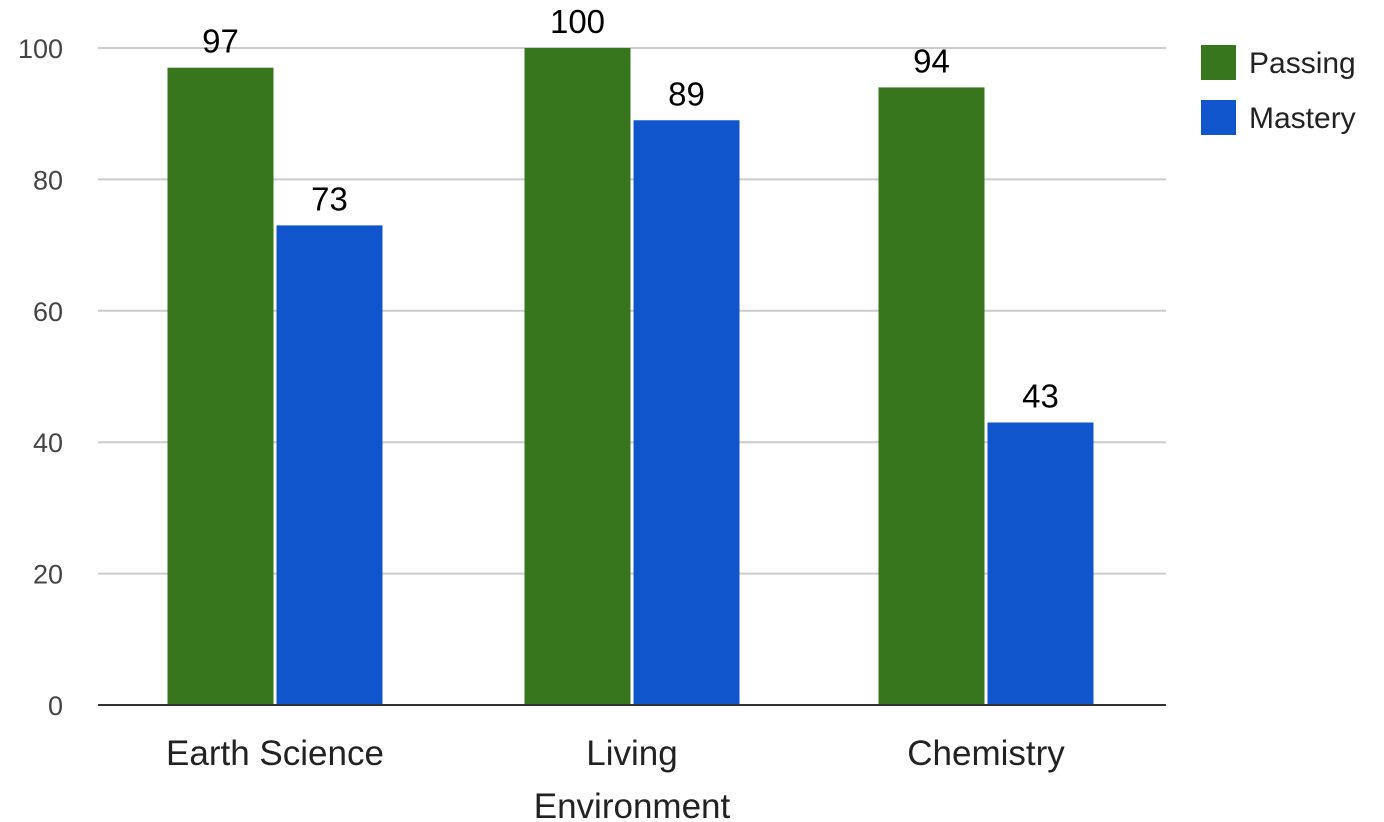 This screenshot has height=822, width=1384. Describe the element at coordinates (55, 706) in the screenshot. I see `y-tick-label: 0` at that location.